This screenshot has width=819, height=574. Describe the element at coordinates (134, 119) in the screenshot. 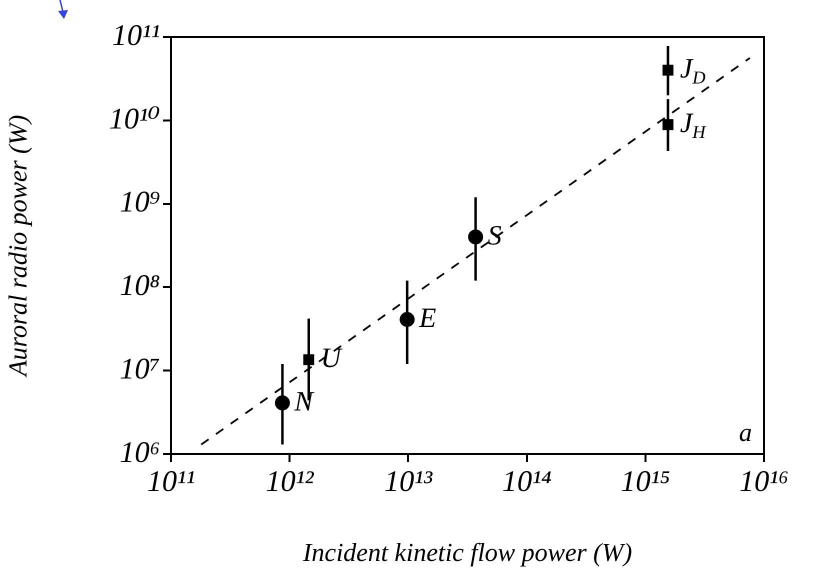

I see `y-tick-label: 10¹⁰` at that location.